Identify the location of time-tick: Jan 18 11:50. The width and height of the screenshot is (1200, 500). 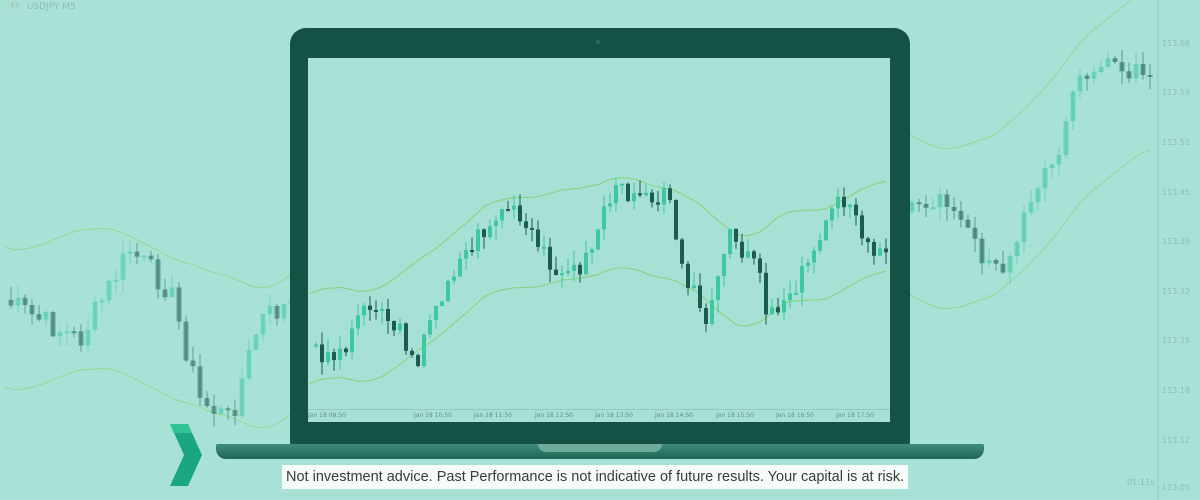
(493, 415).